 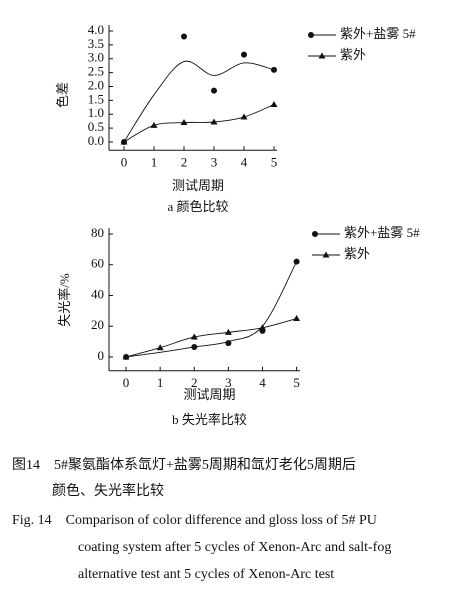 I want to click on y-tick-label: 1.0, so click(x=96, y=112).